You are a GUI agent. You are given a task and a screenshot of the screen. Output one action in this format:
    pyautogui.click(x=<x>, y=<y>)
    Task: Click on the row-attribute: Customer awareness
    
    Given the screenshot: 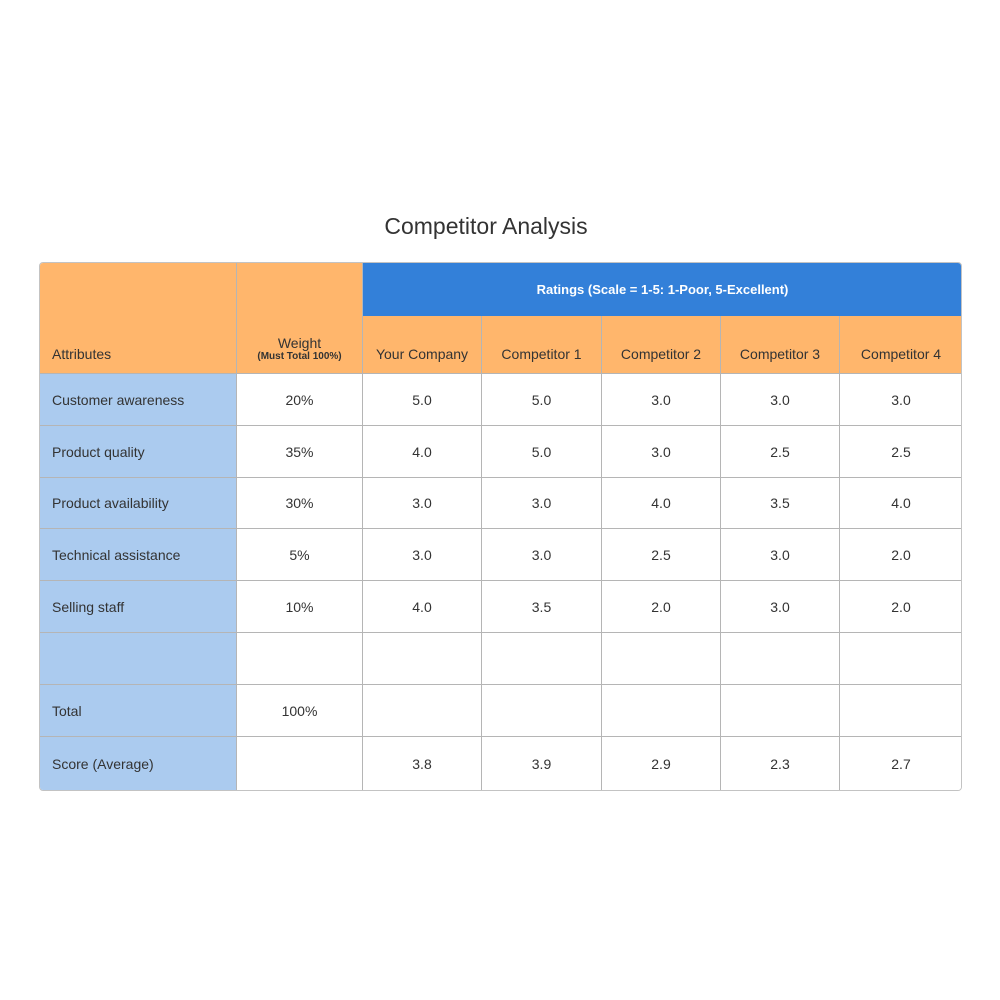 What is the action you would take?
    pyautogui.click(x=138, y=400)
    